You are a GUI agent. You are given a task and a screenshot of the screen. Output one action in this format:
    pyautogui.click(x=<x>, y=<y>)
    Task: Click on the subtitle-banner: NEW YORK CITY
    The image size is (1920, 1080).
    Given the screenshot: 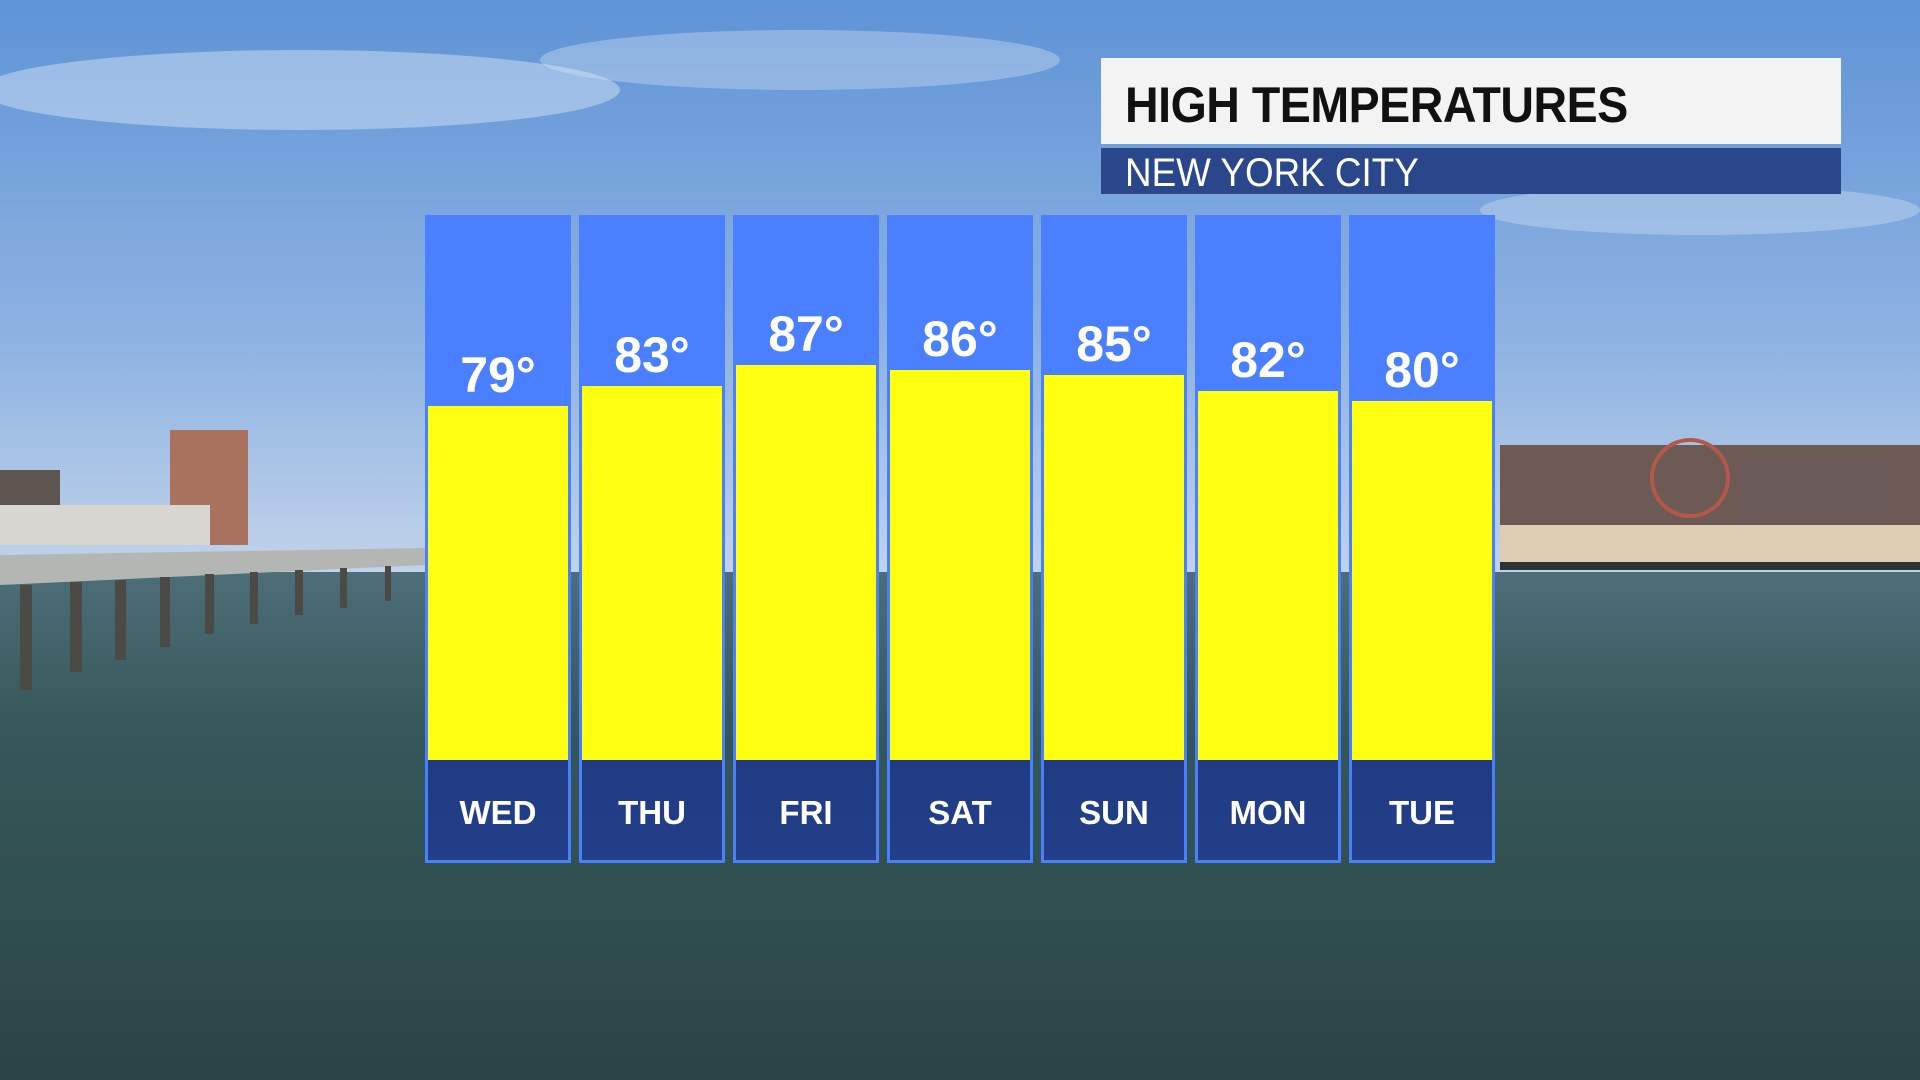 What is the action you would take?
    pyautogui.click(x=1471, y=171)
    